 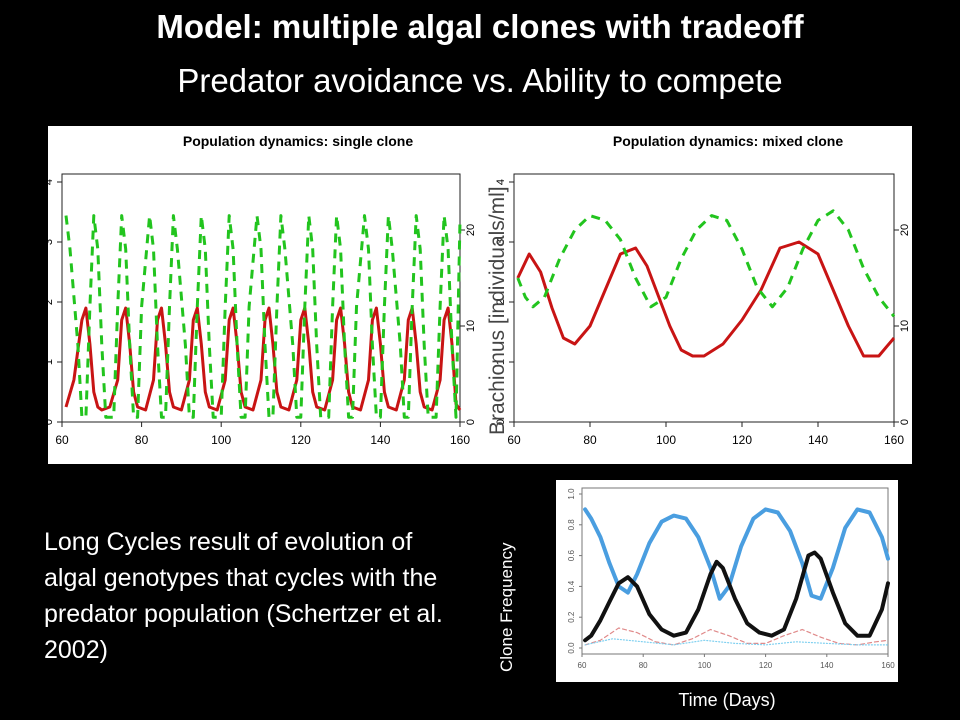 I want to click on y-tick-label: 1.0, so click(x=571, y=494).